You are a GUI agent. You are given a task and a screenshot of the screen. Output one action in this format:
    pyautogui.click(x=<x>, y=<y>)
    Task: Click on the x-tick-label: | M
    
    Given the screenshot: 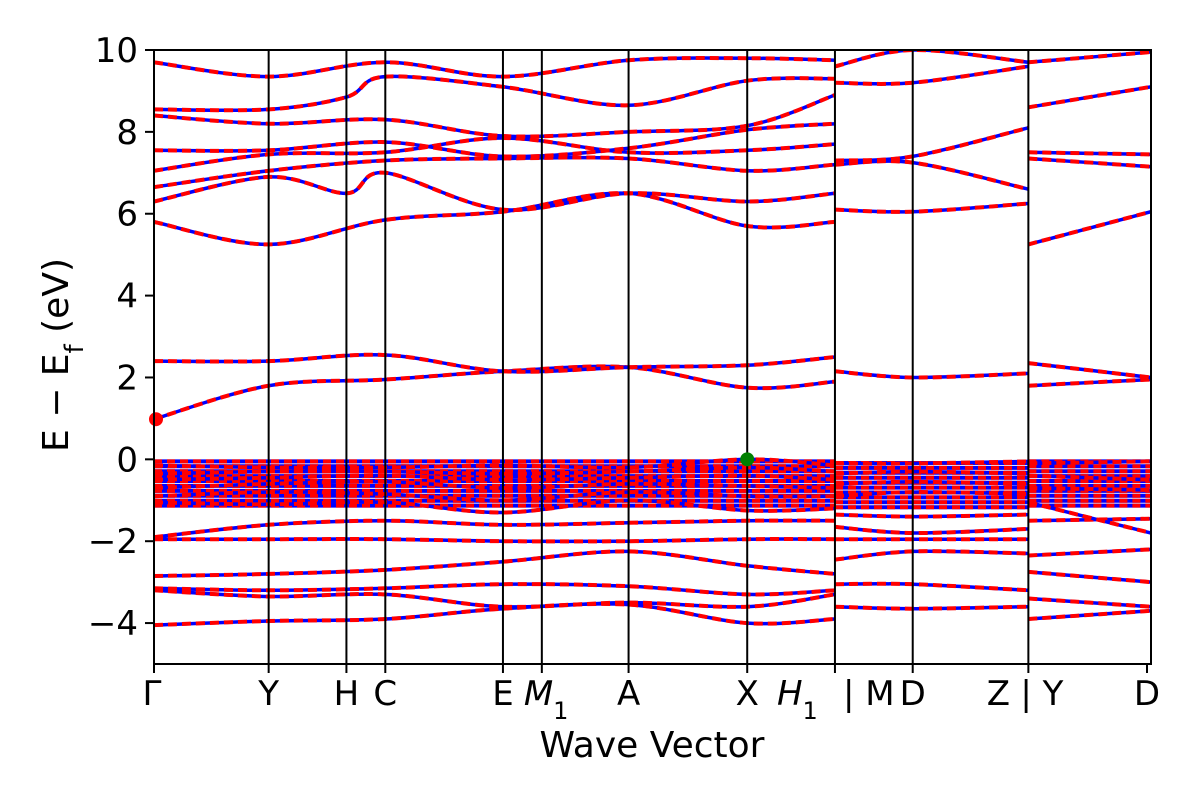 What is the action you would take?
    pyautogui.click(x=869, y=694)
    